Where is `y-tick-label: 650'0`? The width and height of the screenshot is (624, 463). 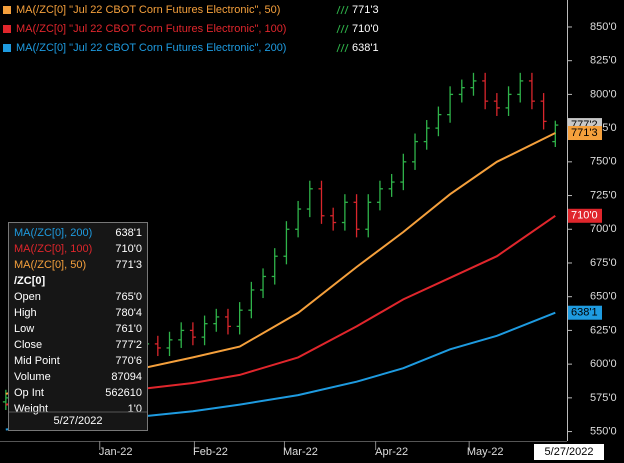
y-tick-label: 650'0 is located at coordinates (603, 297).